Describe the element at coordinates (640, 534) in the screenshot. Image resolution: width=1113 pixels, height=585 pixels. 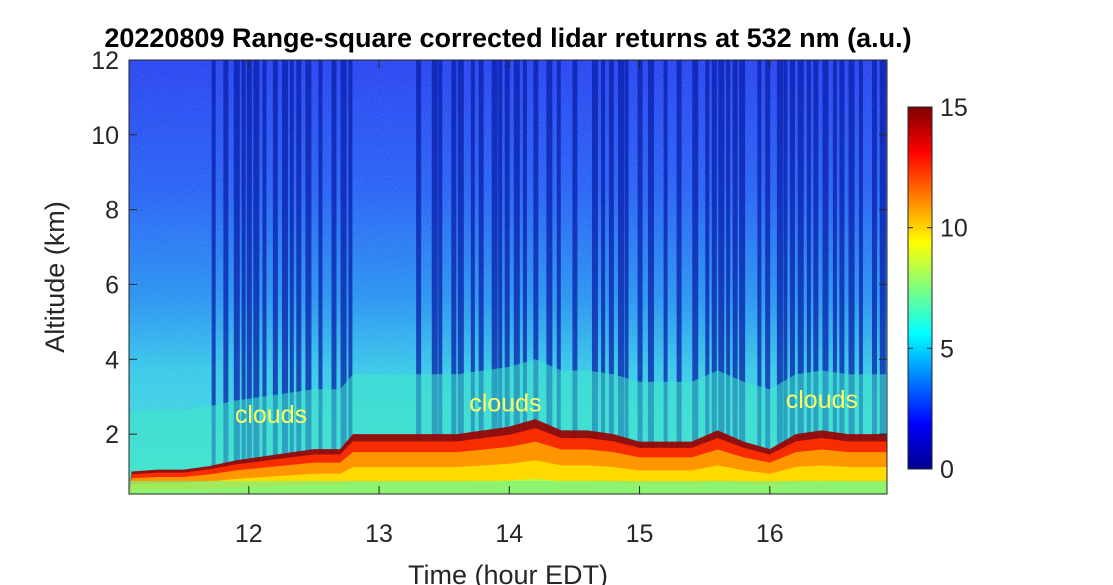
I see `x-tick-label: 15` at that location.